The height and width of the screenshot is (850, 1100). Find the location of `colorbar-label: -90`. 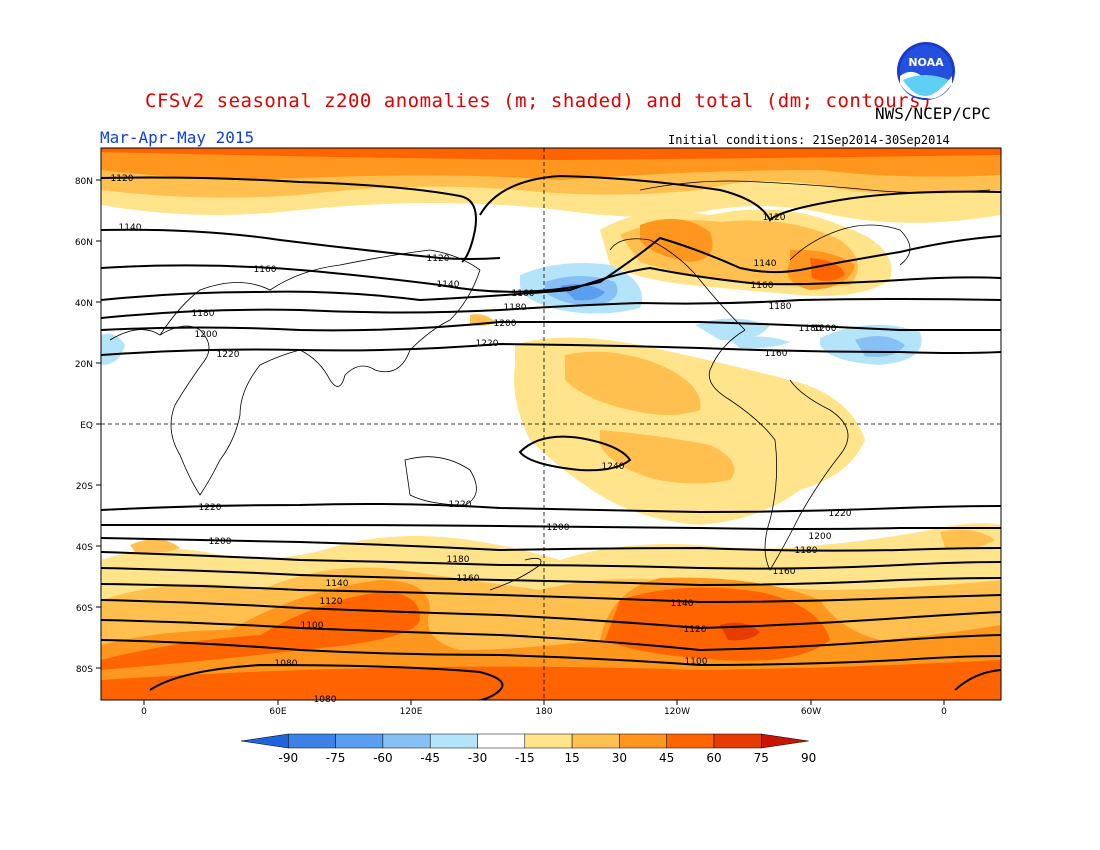

colorbar-label: -90 is located at coordinates (288, 758).